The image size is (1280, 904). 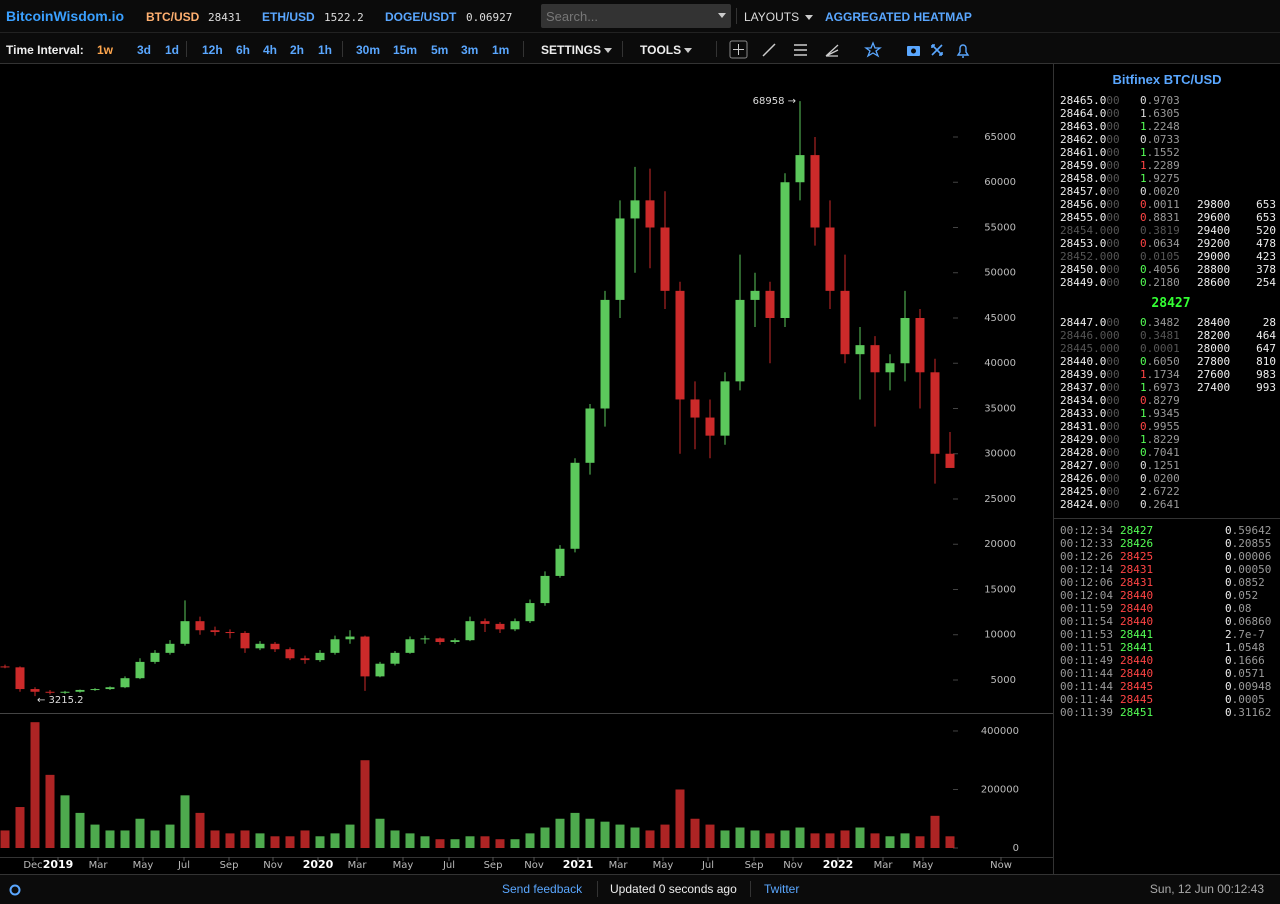 What do you see at coordinates (1160, 165) in the screenshot?
I see `book-amount: 1.2289` at bounding box center [1160, 165].